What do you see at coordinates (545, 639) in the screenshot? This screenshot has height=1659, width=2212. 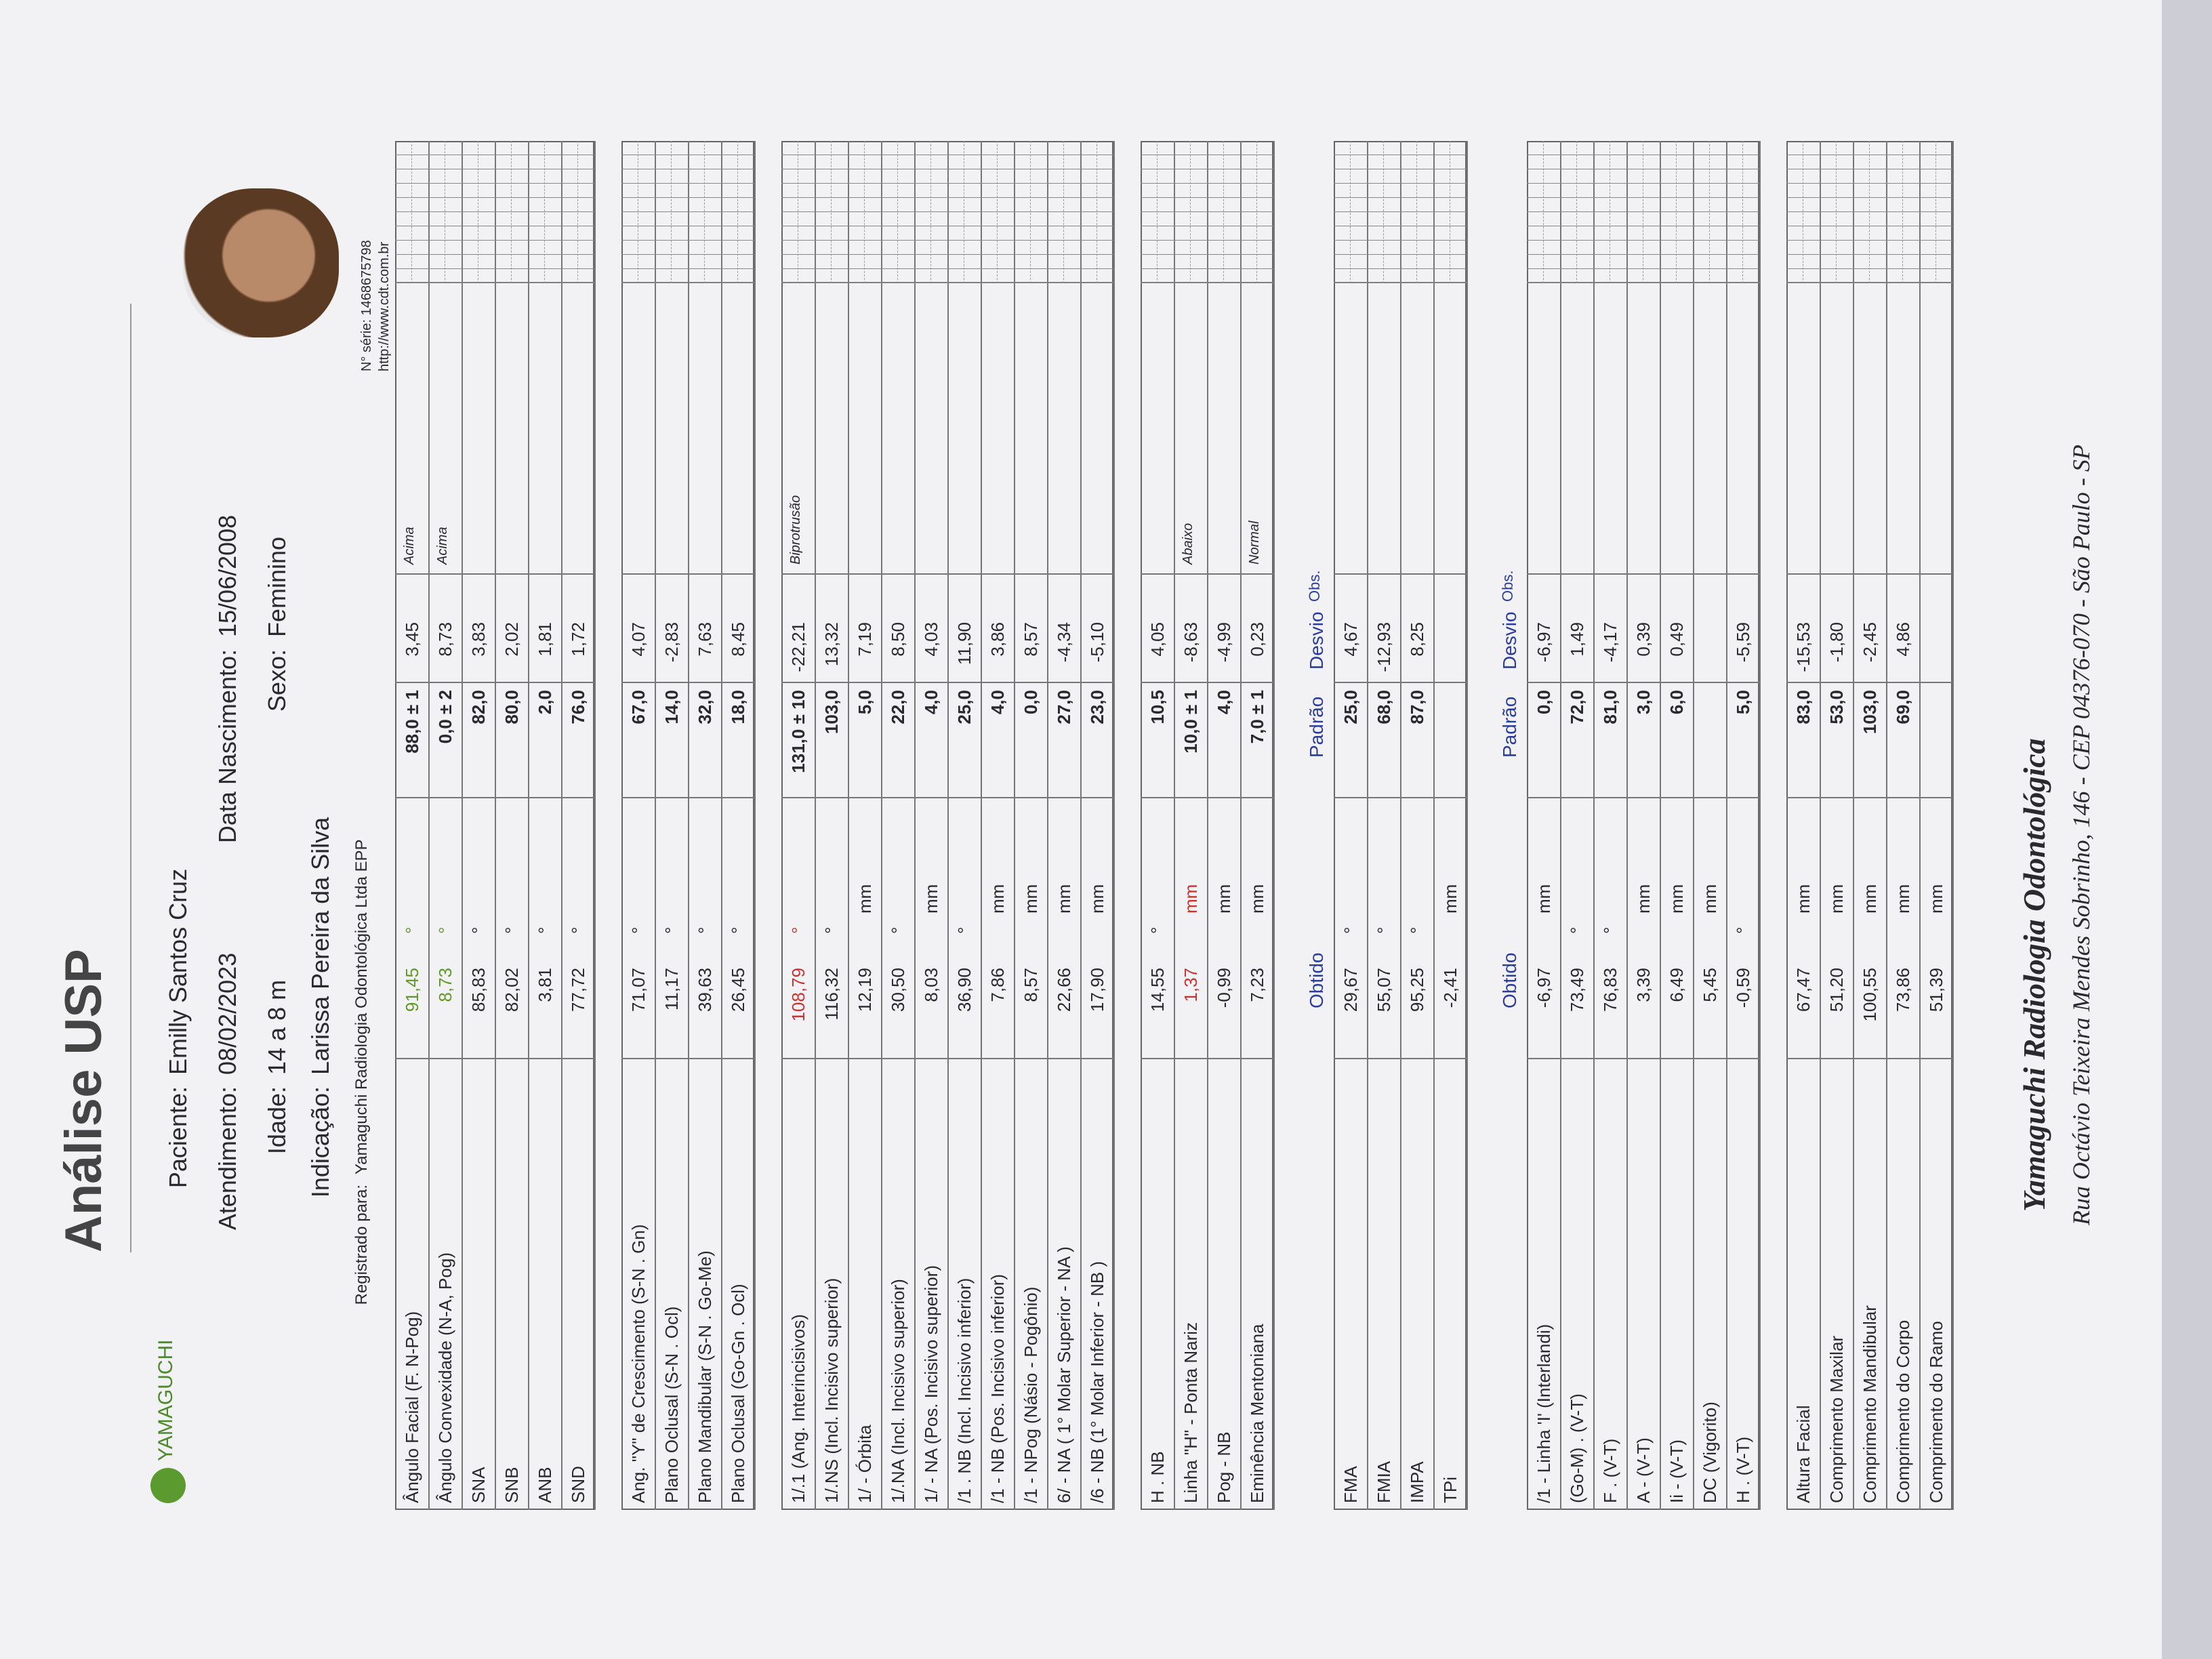 I see `deviation-value: 1,81` at bounding box center [545, 639].